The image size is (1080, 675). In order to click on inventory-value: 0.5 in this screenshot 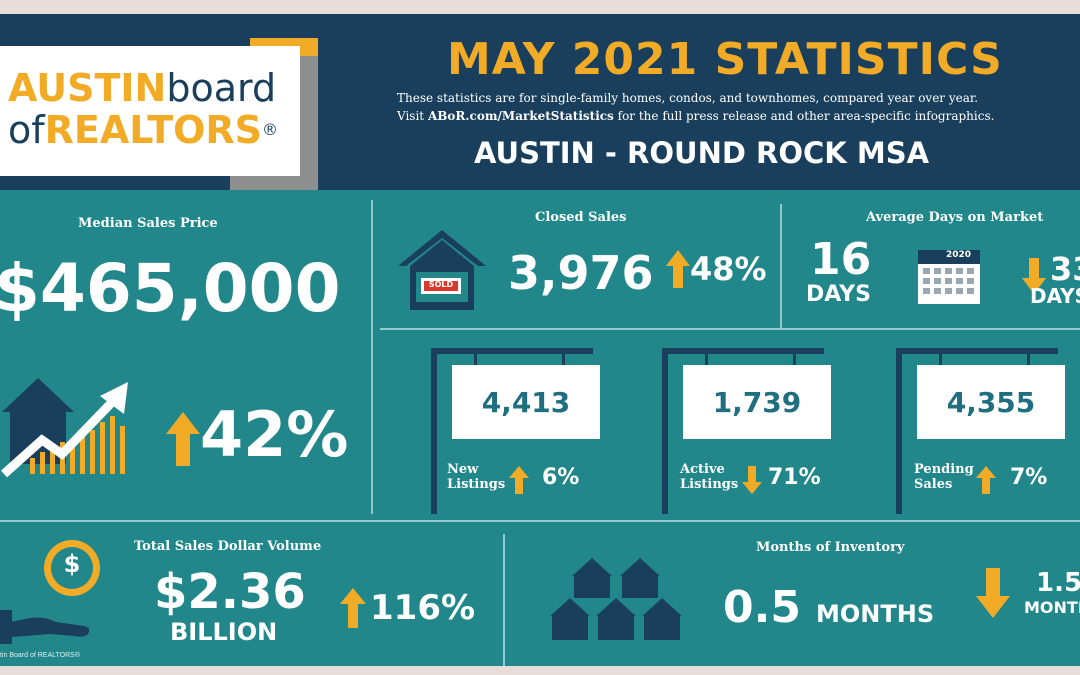, I will do `click(762, 607)`.